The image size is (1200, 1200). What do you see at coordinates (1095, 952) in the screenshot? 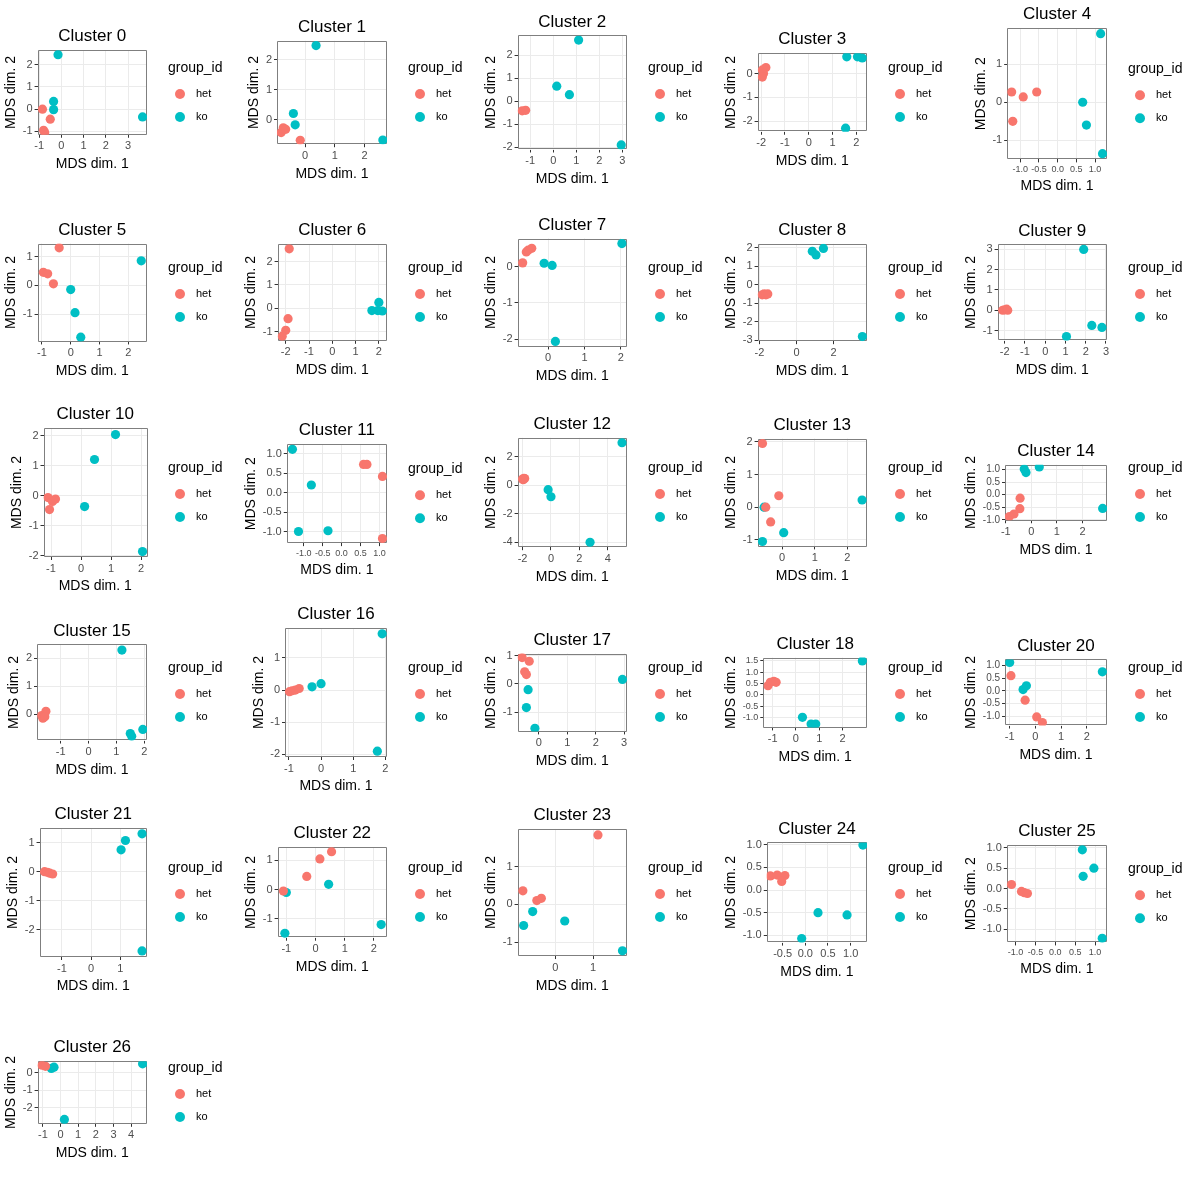
I see `x-tick-label: 1.0` at bounding box center [1095, 952].